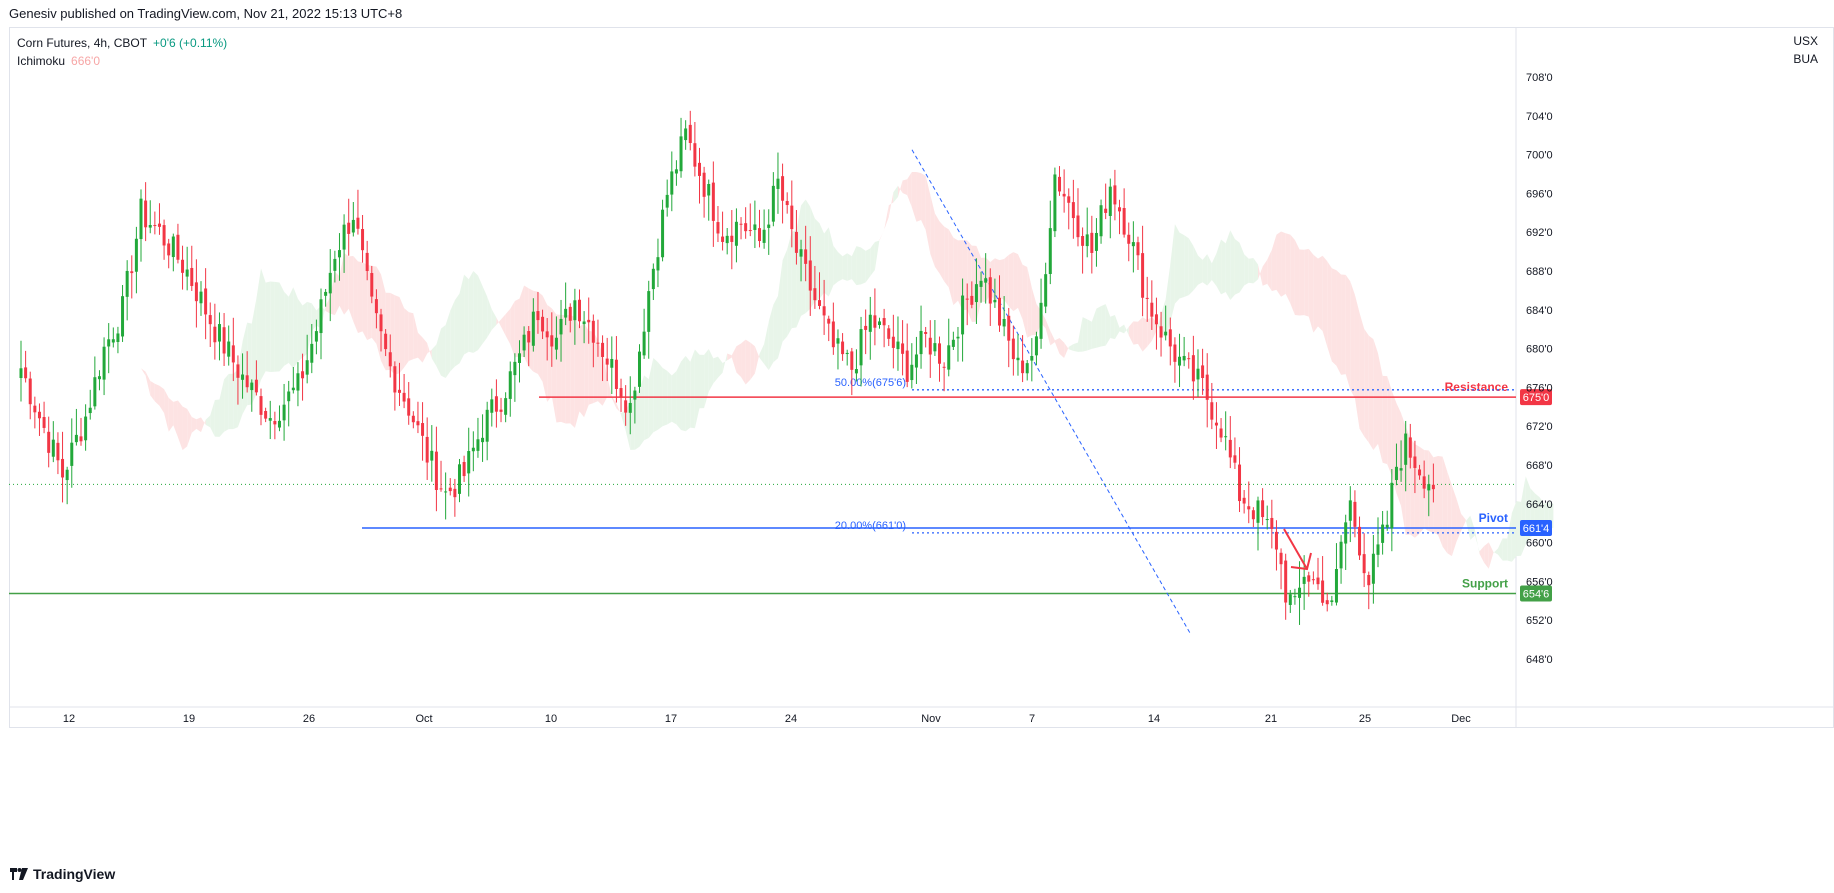 The width and height of the screenshot is (1834, 893). Describe the element at coordinates (82, 43) in the screenshot. I see `symbol-label: Corn Futures, 4h, CBOT` at that location.